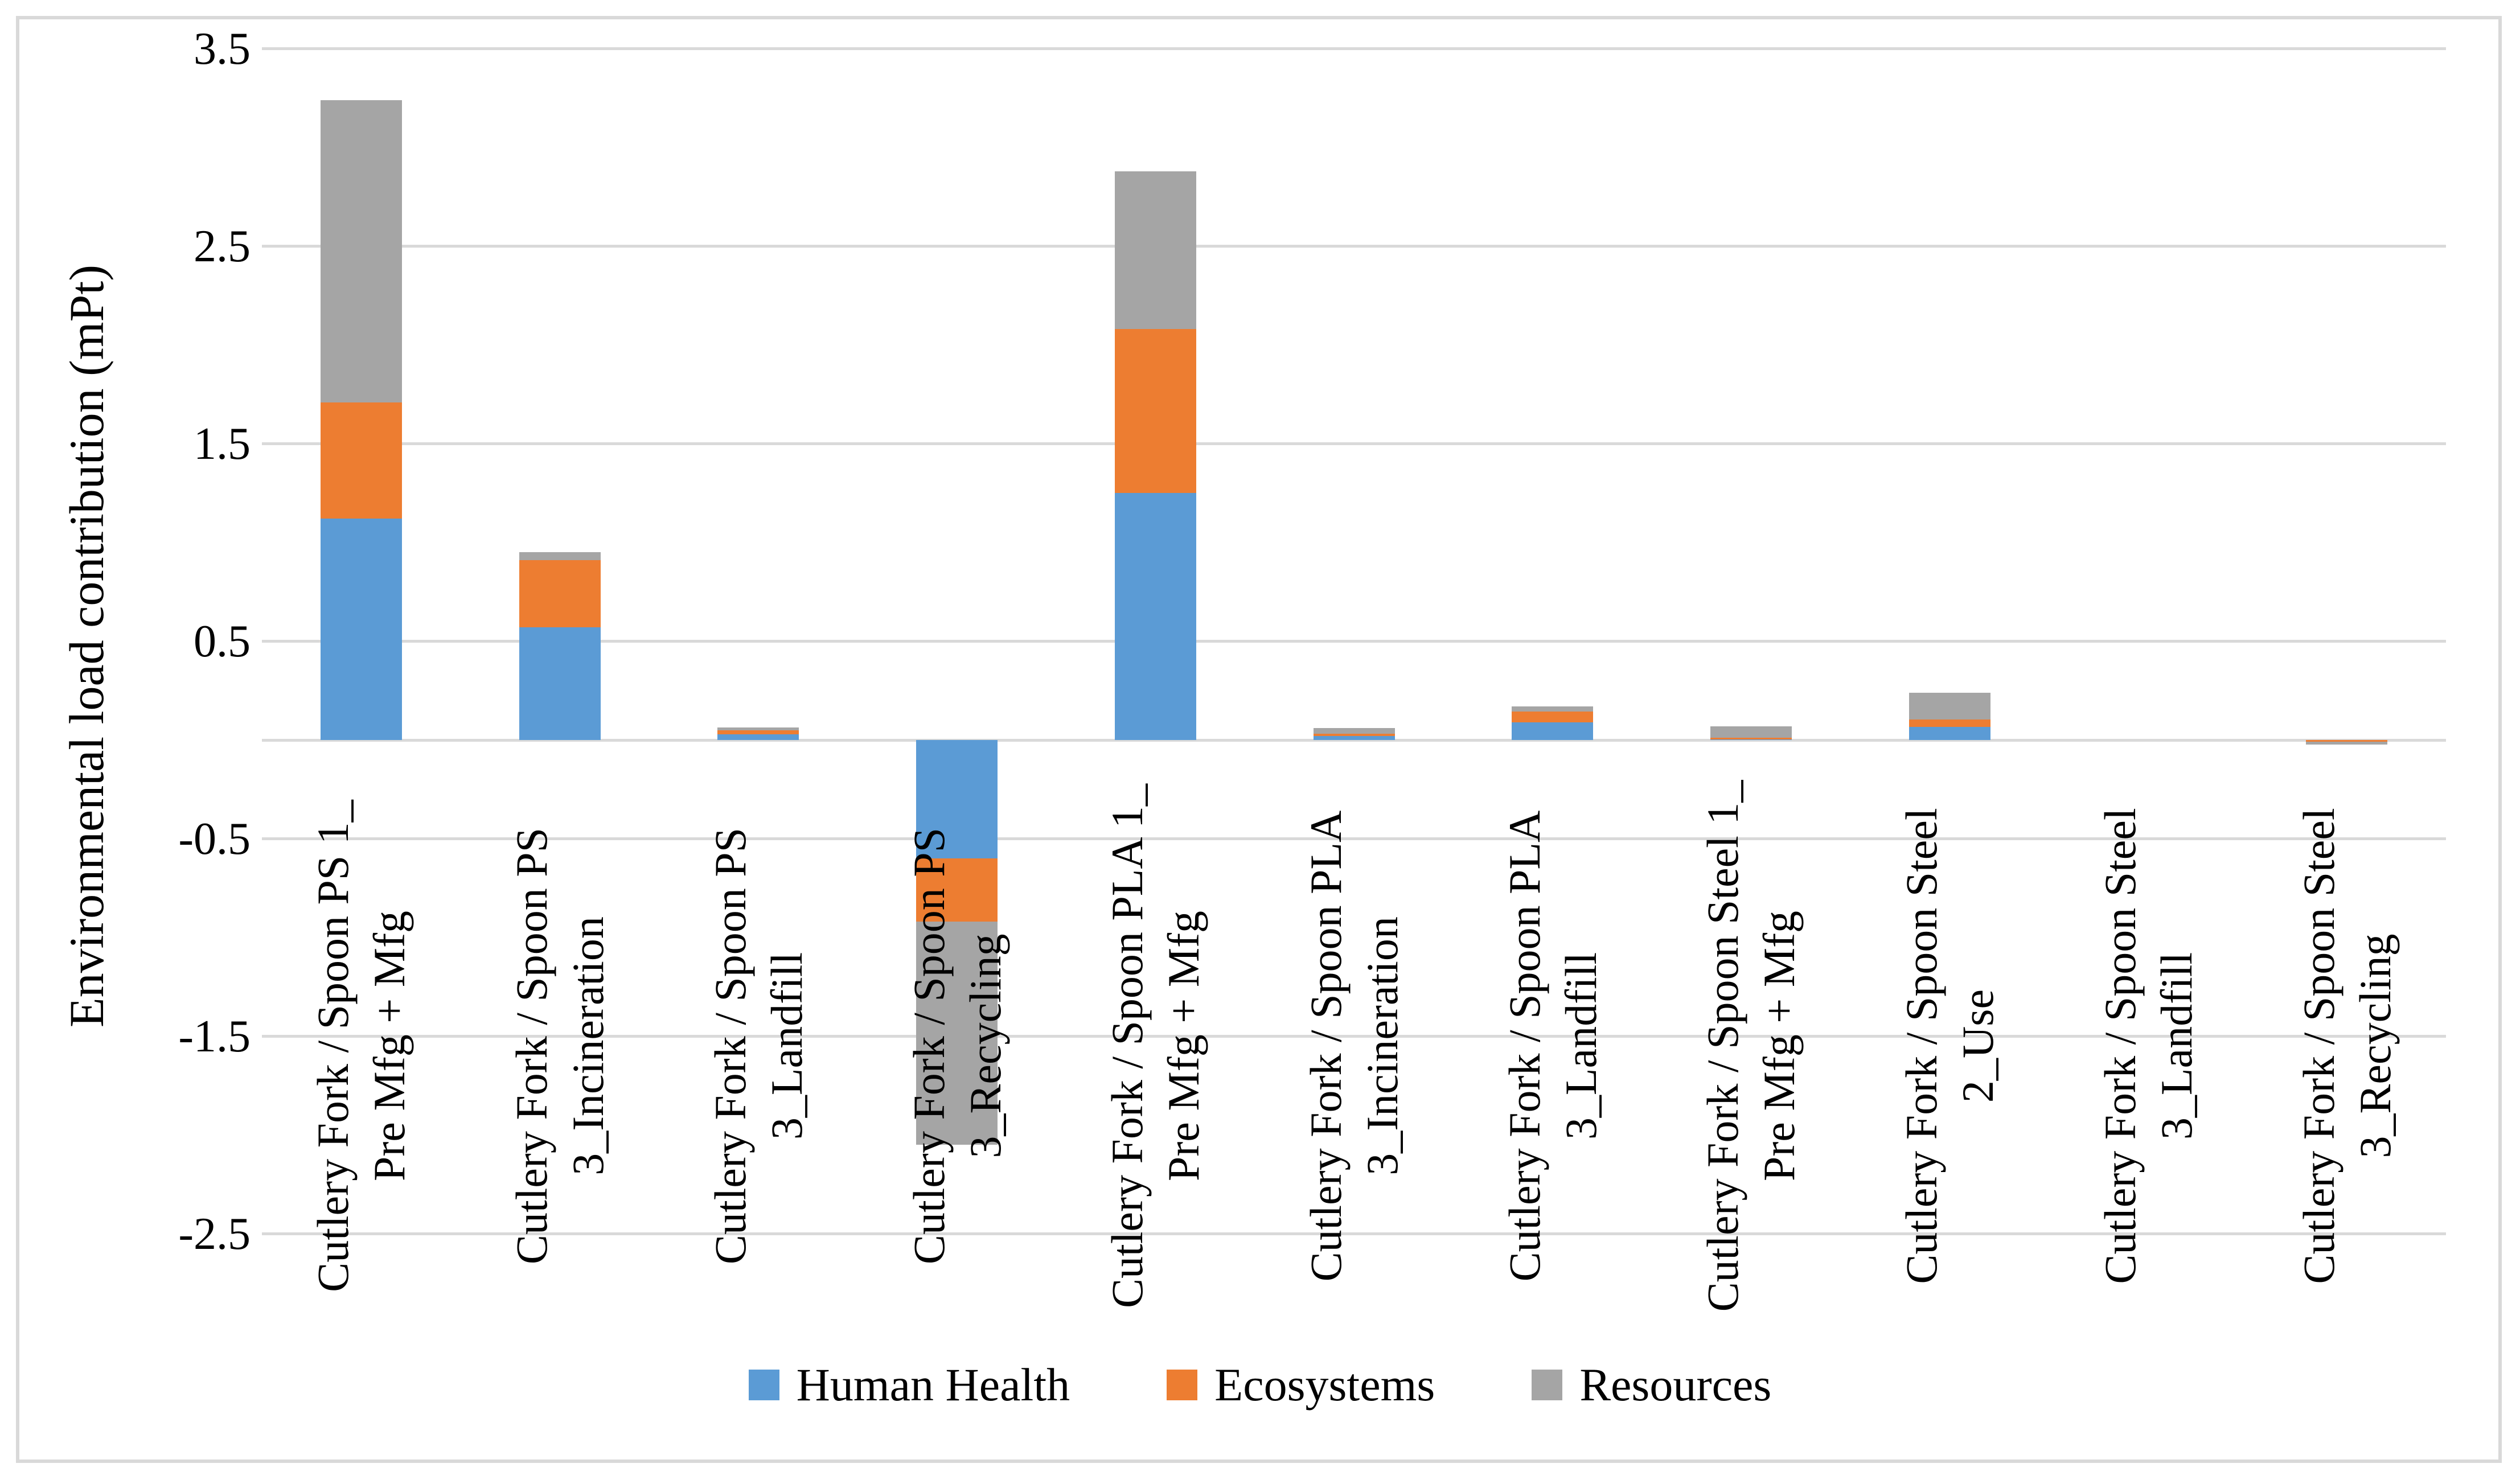 This screenshot has height=1480, width=2520. I want to click on x-category-label-line1: Cutlery Fork / Spoon PS 1_, so click(333, 1046).